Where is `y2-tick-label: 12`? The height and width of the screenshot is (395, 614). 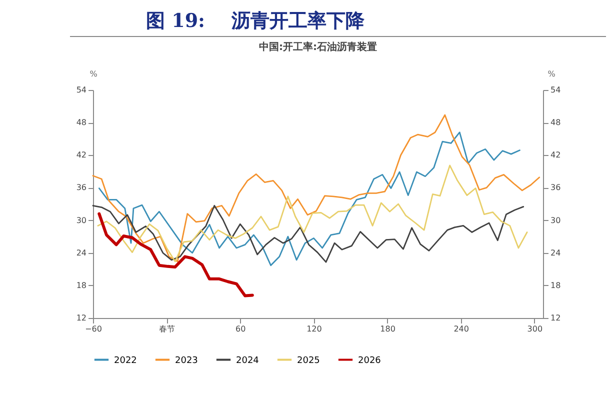 y2-tick-label: 12 is located at coordinates (555, 318).